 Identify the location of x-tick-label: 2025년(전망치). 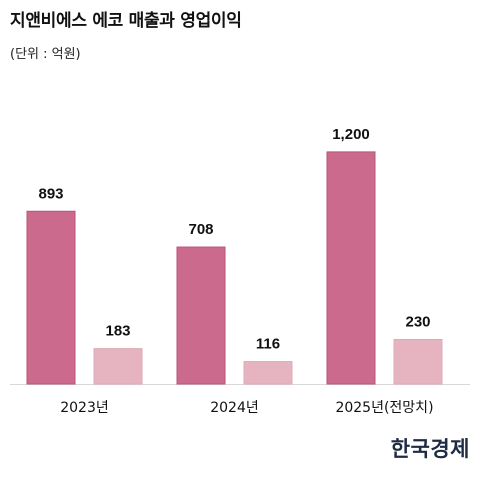
(384, 408).